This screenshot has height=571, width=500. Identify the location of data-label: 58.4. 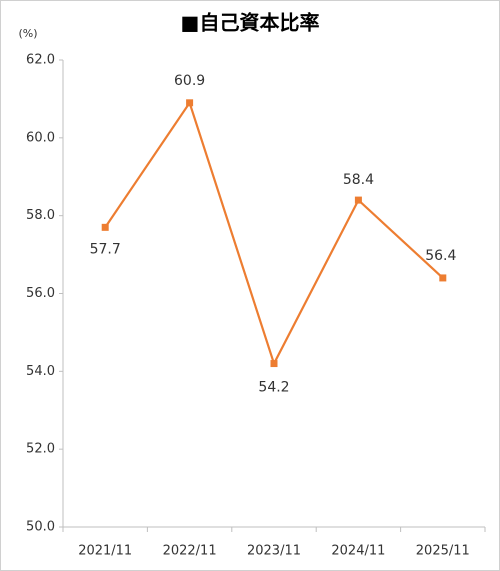
(358, 180).